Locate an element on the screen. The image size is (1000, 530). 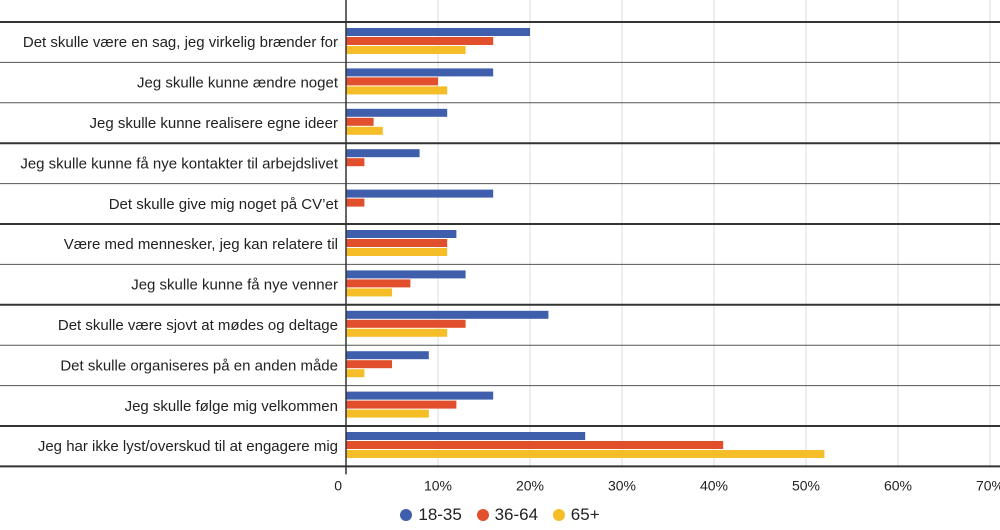
legend-item-18-35: 18-35 is located at coordinates (431, 515).